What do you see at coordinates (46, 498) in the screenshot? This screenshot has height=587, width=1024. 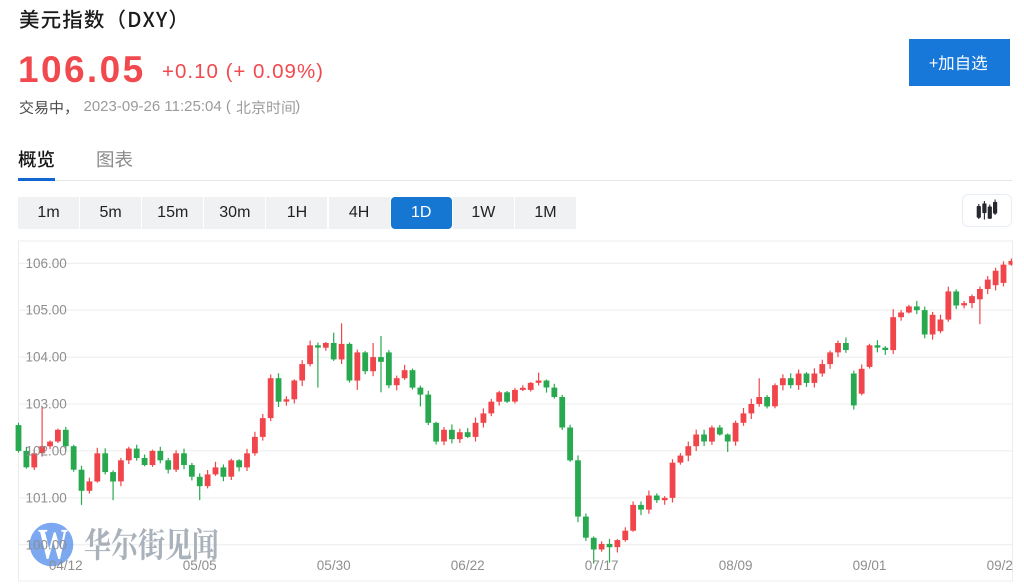 I see `svg-text: 101.00` at bounding box center [46, 498].